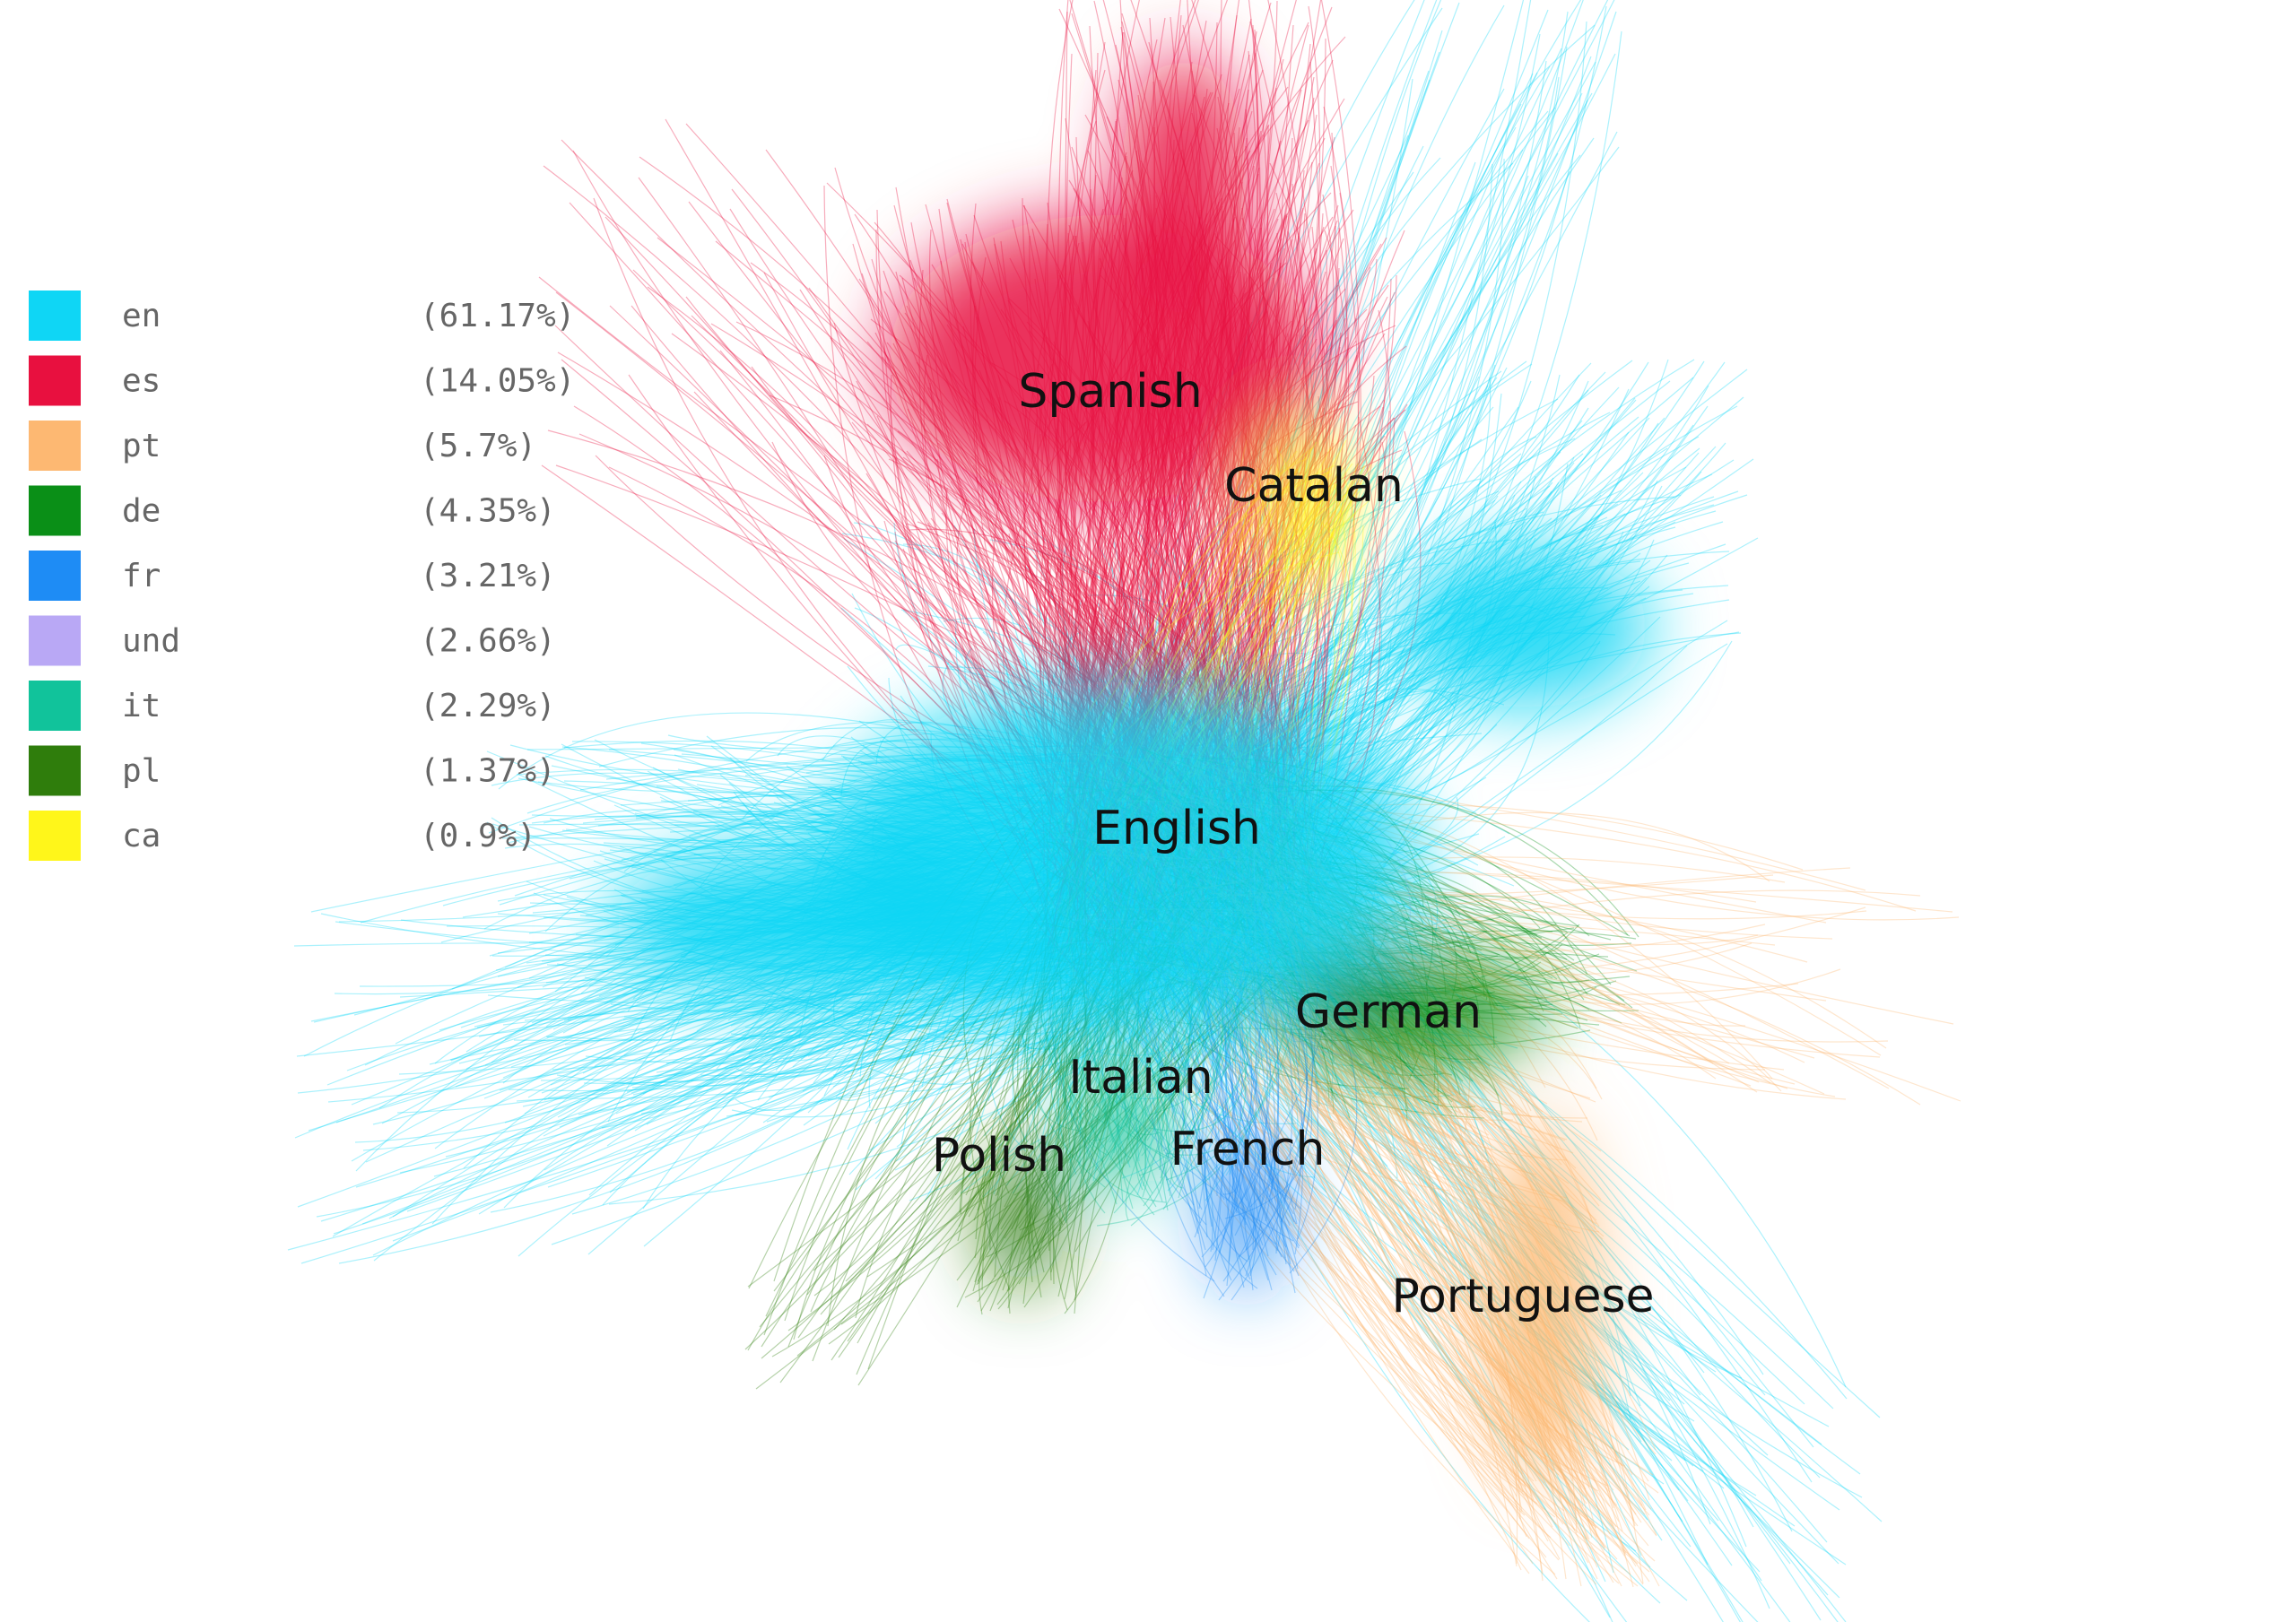  Describe the element at coordinates (141, 836) in the screenshot. I see `legend-code: ca` at that location.